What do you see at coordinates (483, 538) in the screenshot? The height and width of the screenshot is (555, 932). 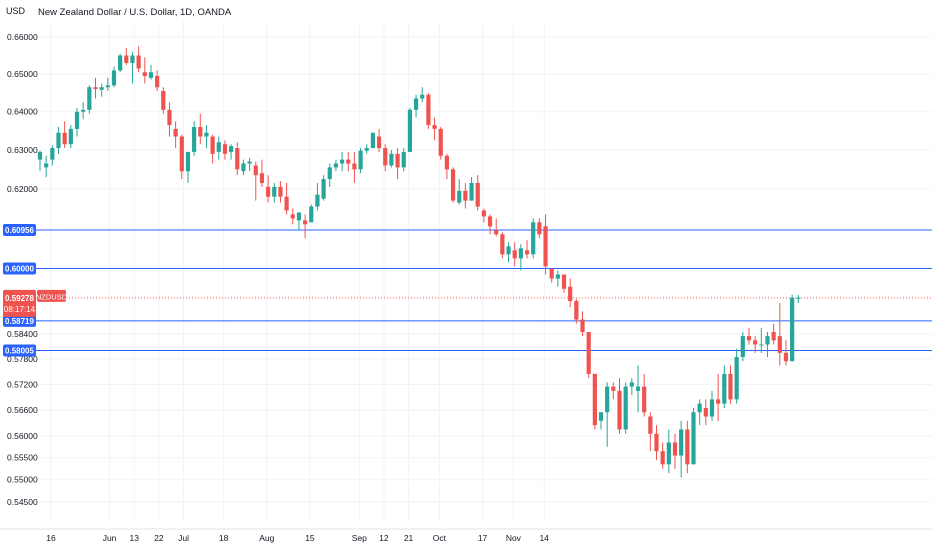 I see `x-tick-label: 17` at bounding box center [483, 538].